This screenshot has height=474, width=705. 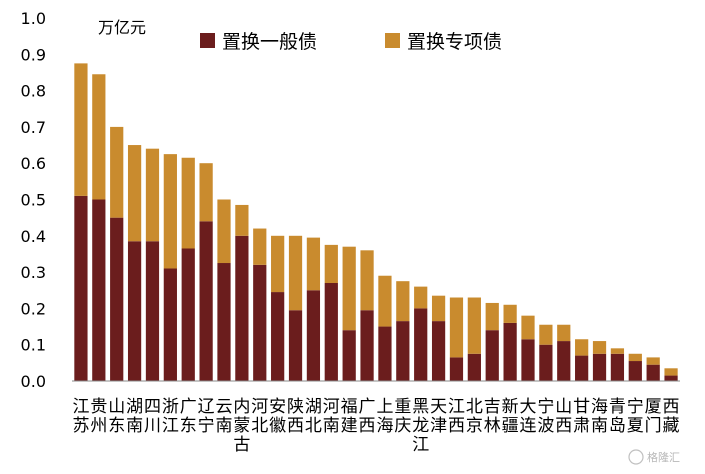 What do you see at coordinates (33, 18) in the screenshot?
I see `y-tick-label: 1.0` at bounding box center [33, 18].